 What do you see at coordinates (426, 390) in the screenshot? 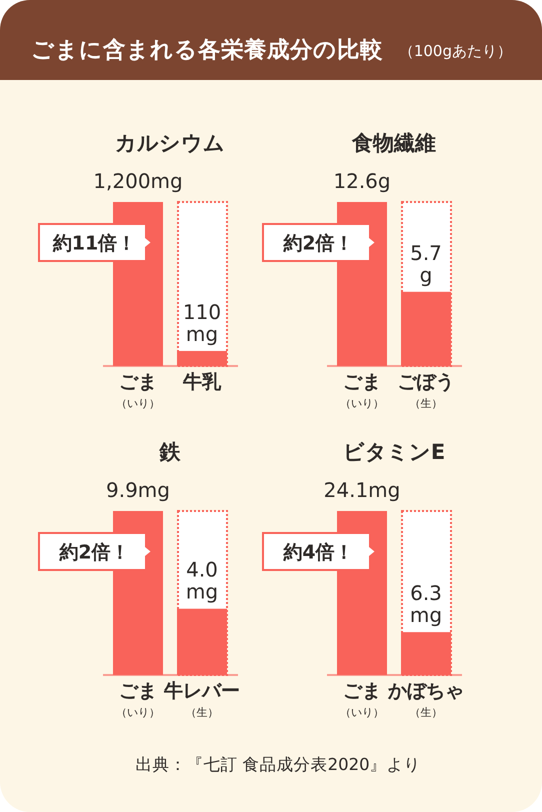
I see `x-tick-label: ごぼう（生）` at bounding box center [426, 390].